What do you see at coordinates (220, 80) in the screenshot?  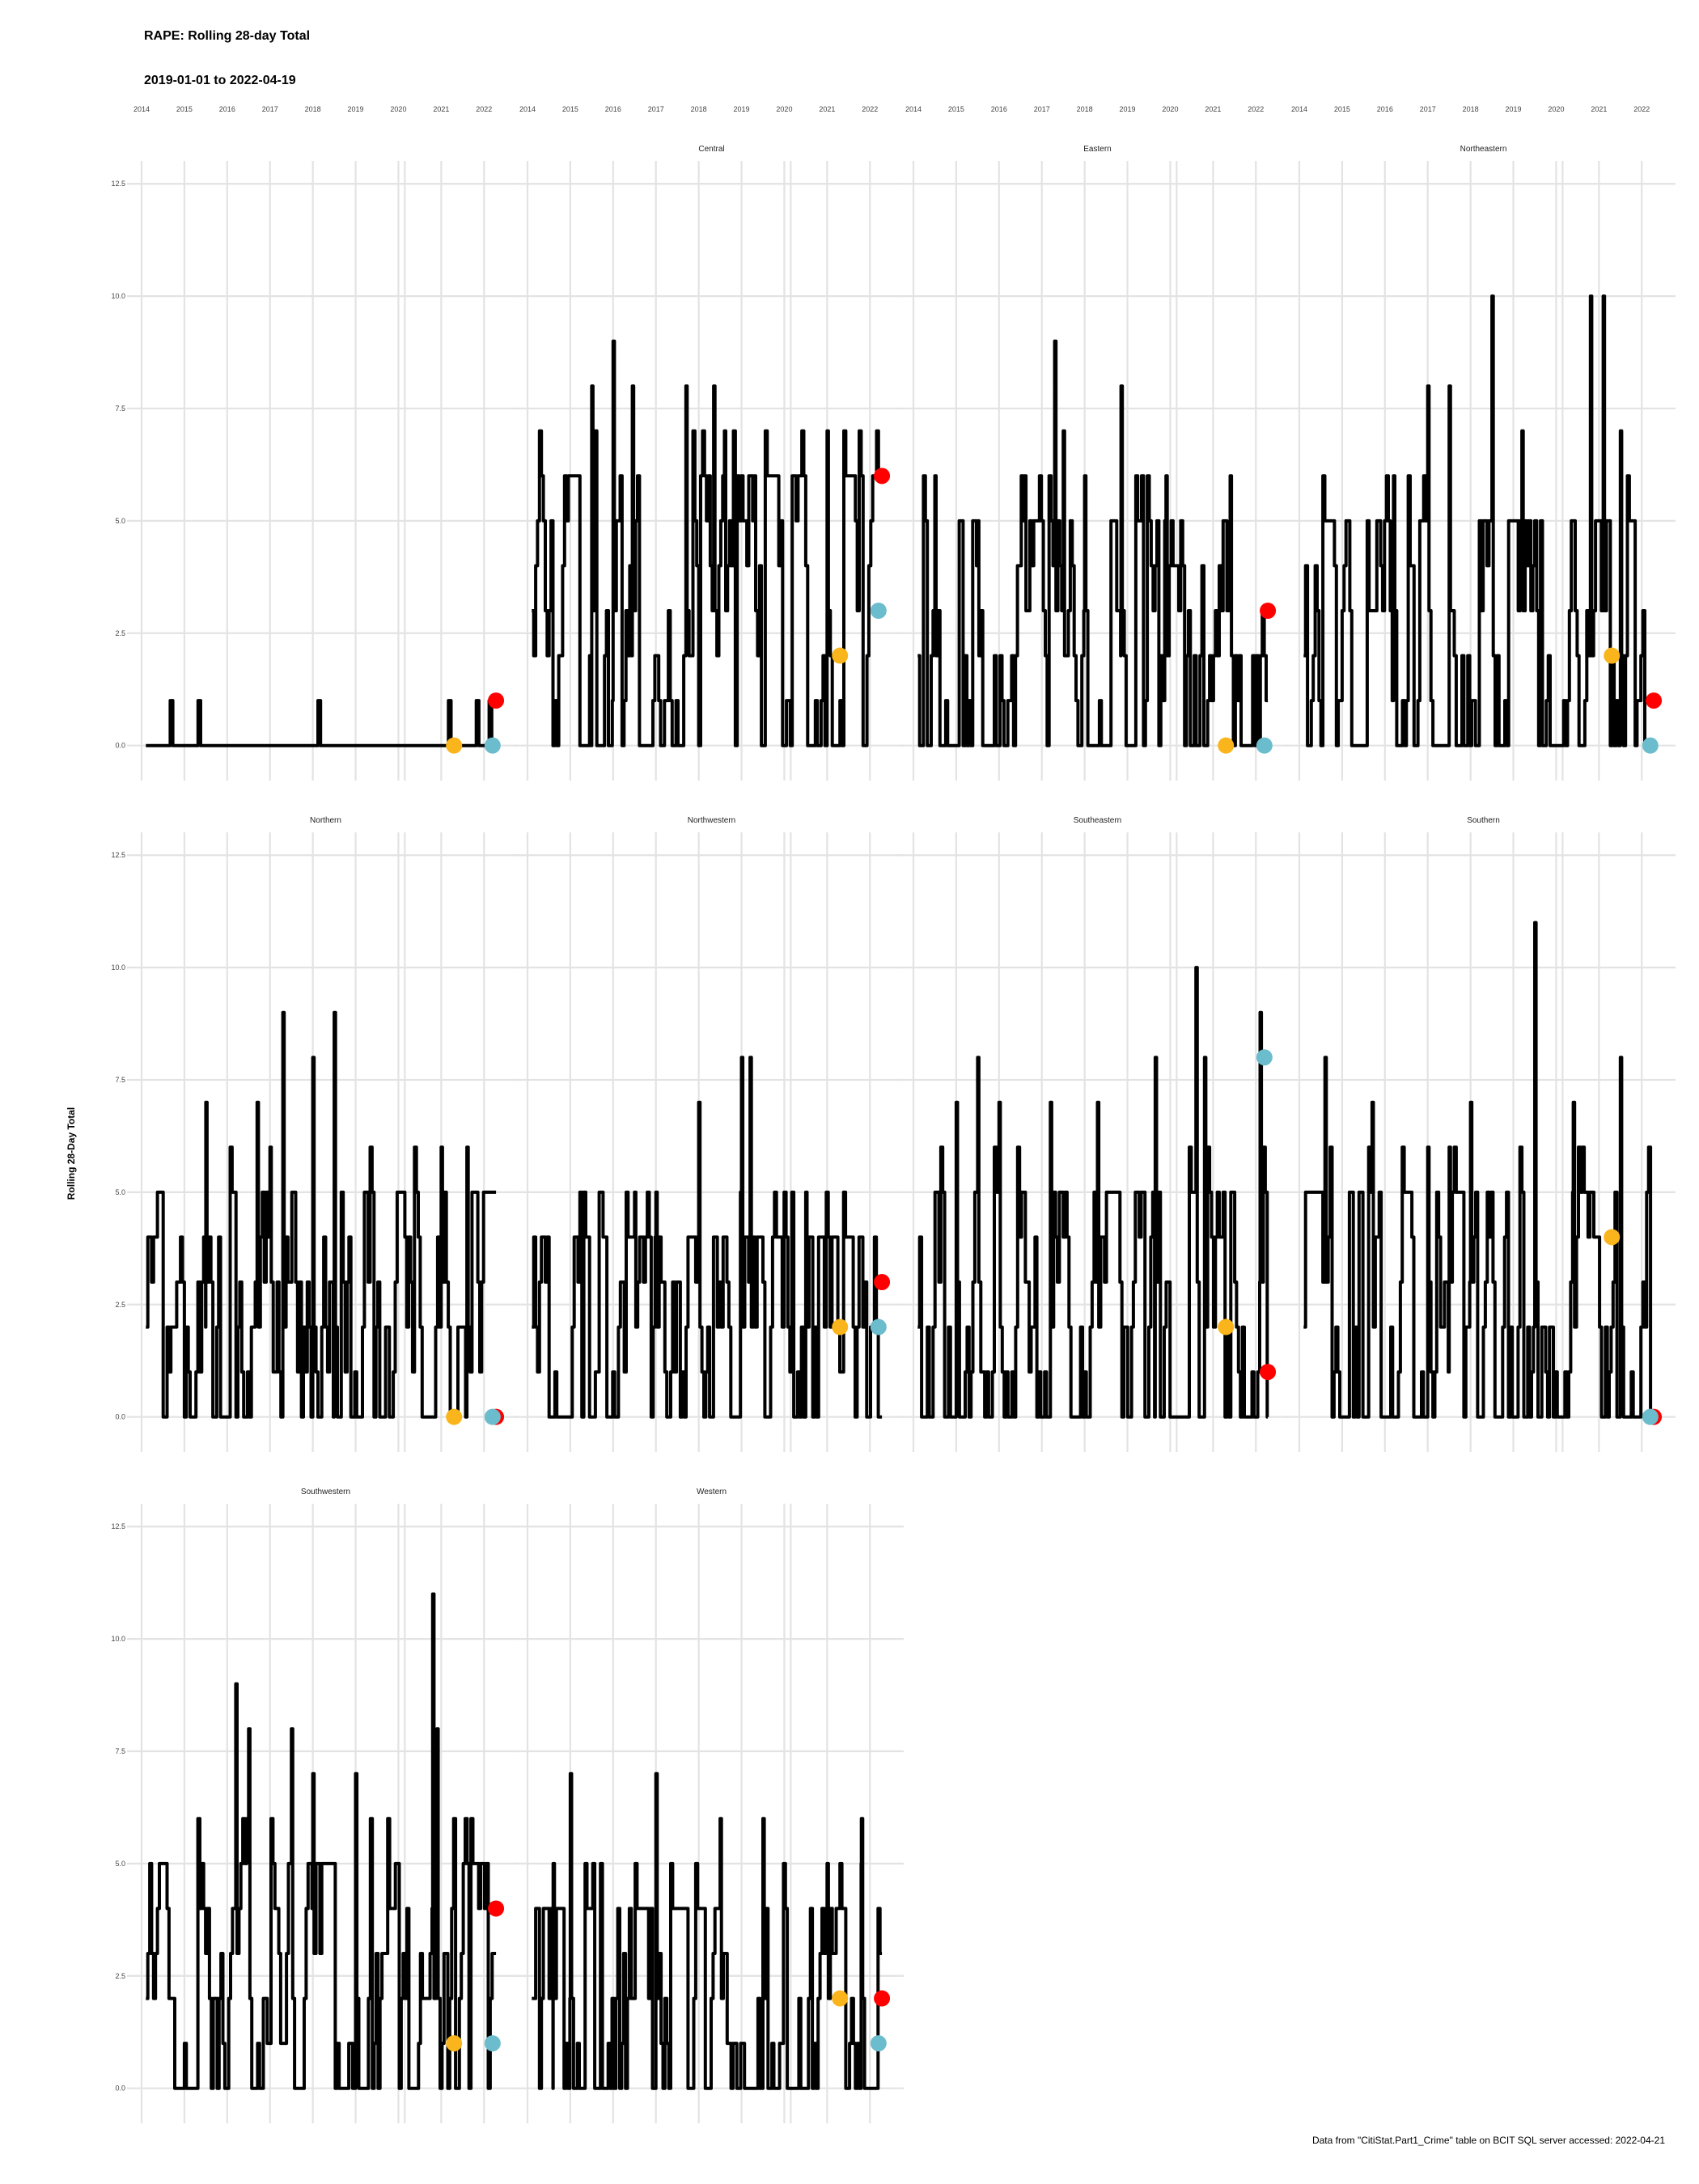 I see `chart-subtitle: 2019-01-01 to 2022-04-19` at bounding box center [220, 80].